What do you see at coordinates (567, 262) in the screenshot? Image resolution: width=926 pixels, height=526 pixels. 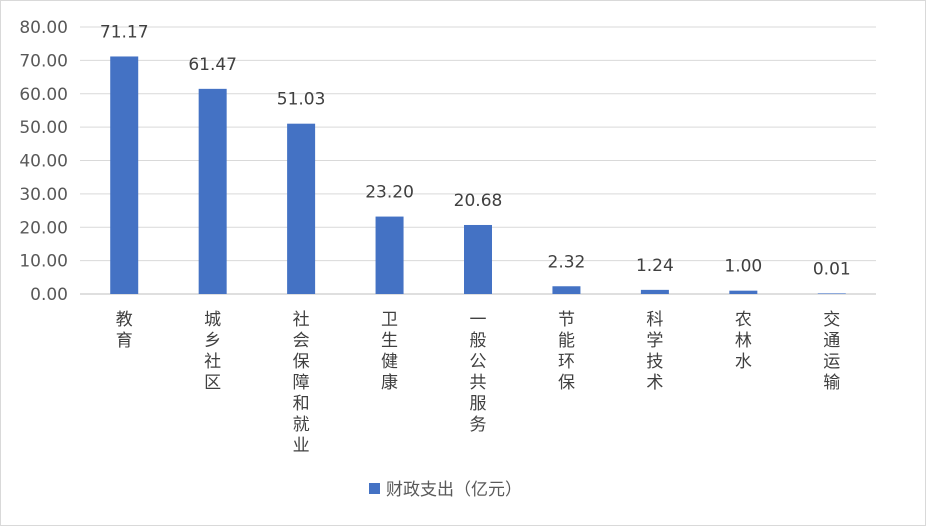 I see `data-label: 2.32` at bounding box center [567, 262].